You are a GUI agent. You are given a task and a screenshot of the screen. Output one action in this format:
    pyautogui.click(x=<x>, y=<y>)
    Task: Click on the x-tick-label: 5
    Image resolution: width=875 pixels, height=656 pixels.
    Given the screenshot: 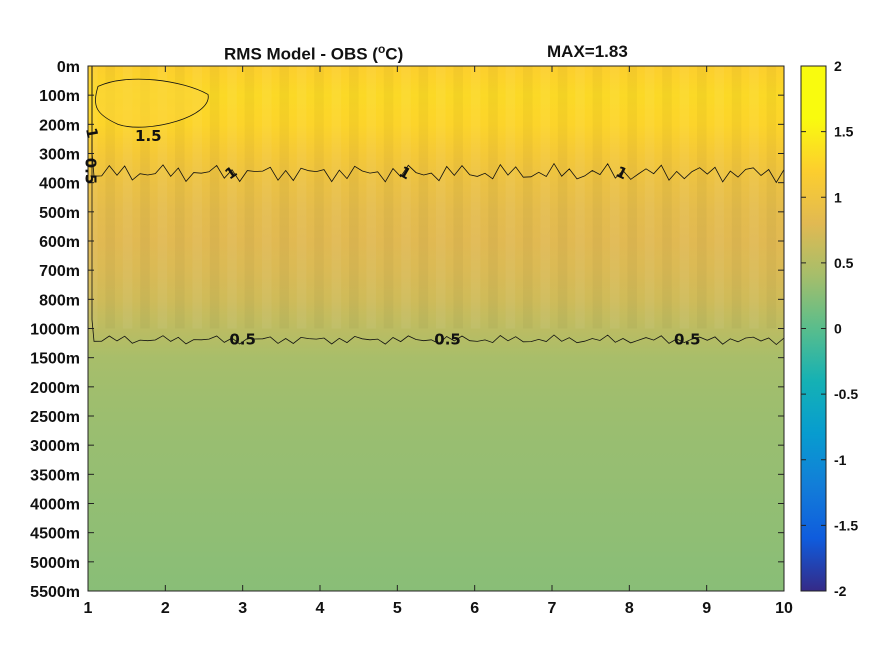 What is the action you would take?
    pyautogui.click(x=397, y=608)
    